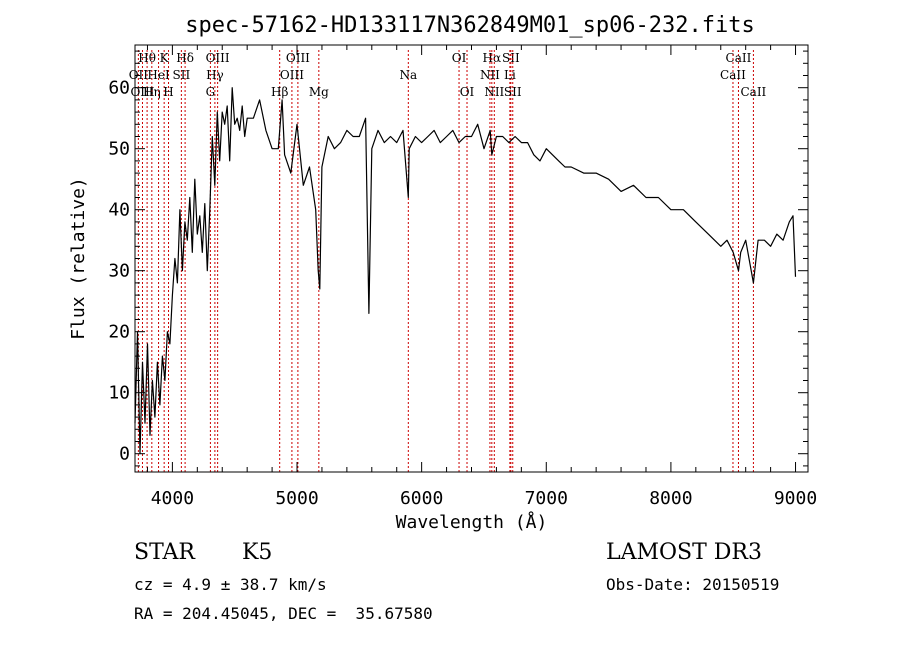 The width and height of the screenshot is (900, 649). I want to click on y-tick-label: 50, so click(119, 149).